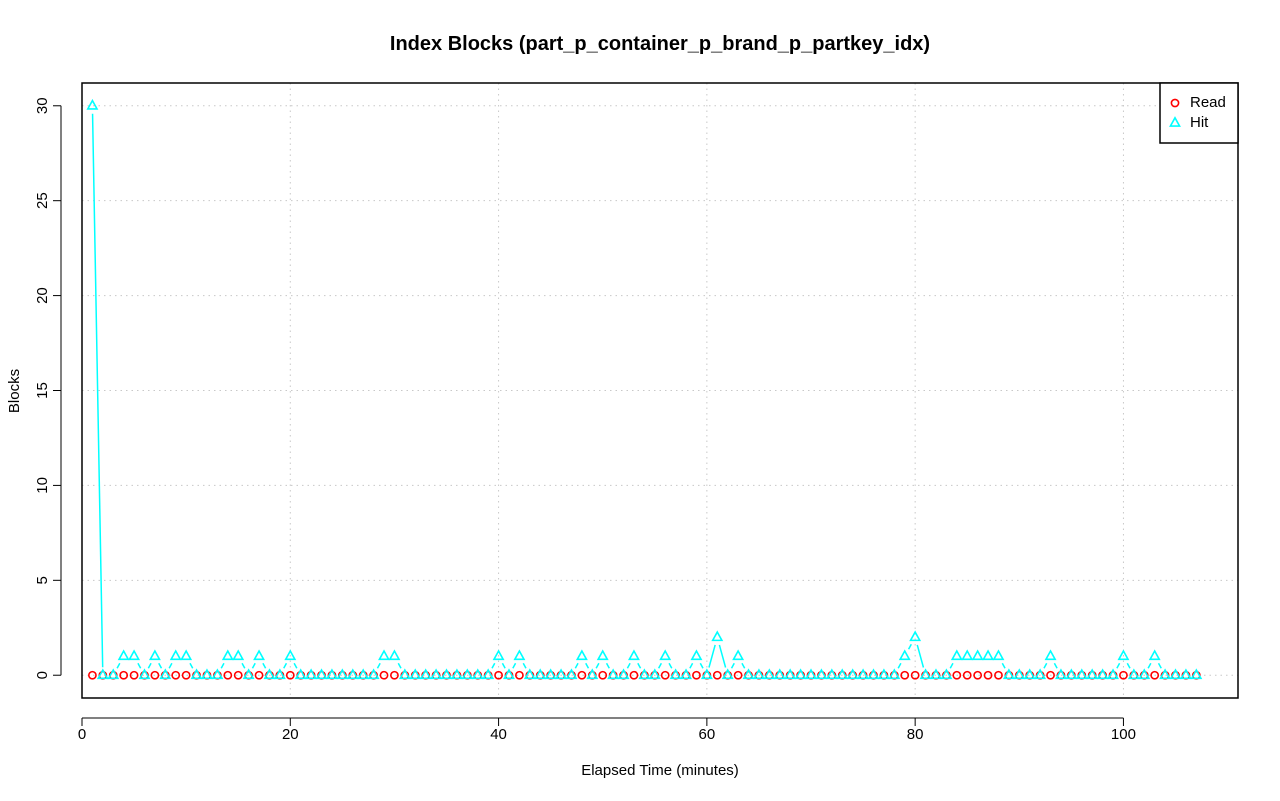  Describe the element at coordinates (42, 390) in the screenshot. I see `y-tick-label: 15` at that location.